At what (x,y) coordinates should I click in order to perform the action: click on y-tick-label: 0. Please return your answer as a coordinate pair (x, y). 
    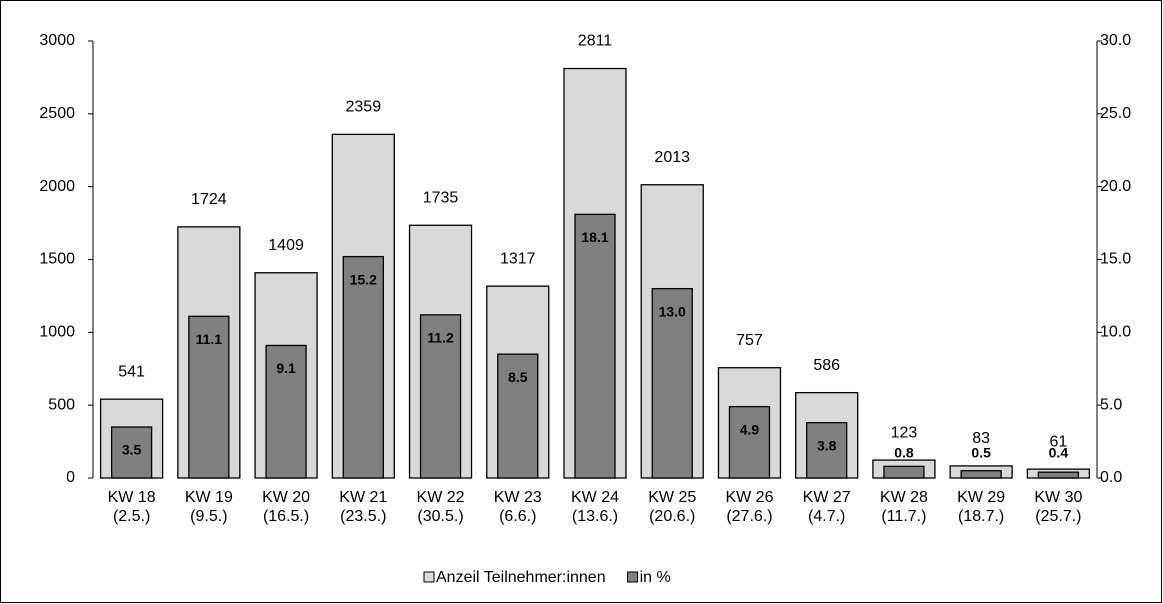
    Looking at the image, I should click on (70, 477).